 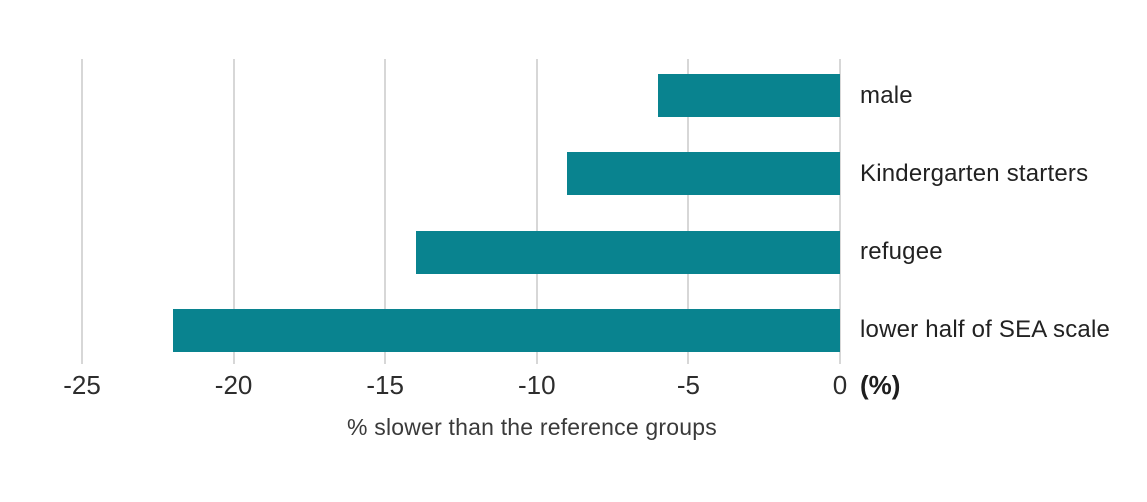 What do you see at coordinates (886, 95) in the screenshot?
I see `category-label: male` at bounding box center [886, 95].